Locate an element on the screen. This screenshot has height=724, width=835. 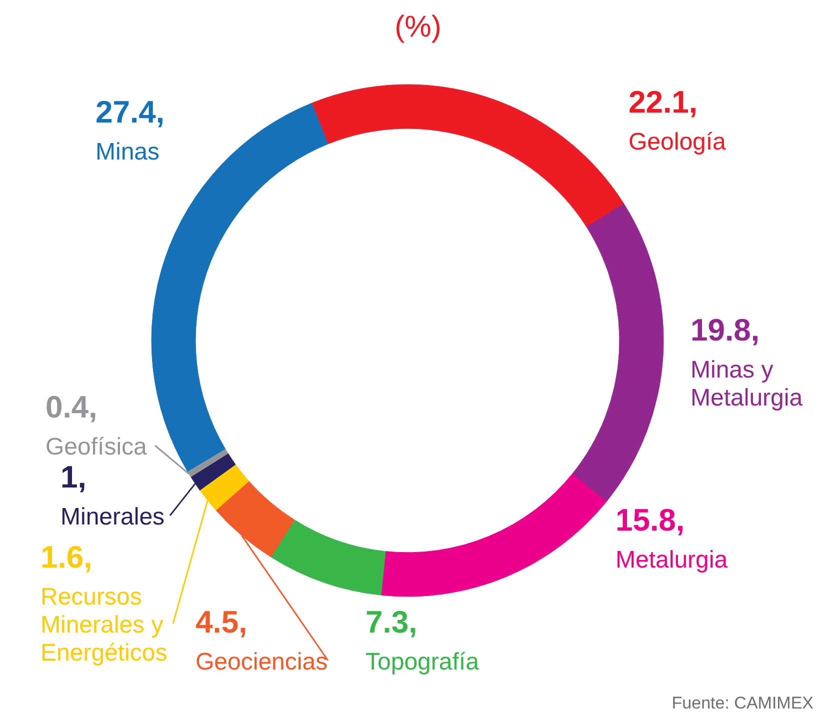
slice-label: Minerales is located at coordinates (112, 517).